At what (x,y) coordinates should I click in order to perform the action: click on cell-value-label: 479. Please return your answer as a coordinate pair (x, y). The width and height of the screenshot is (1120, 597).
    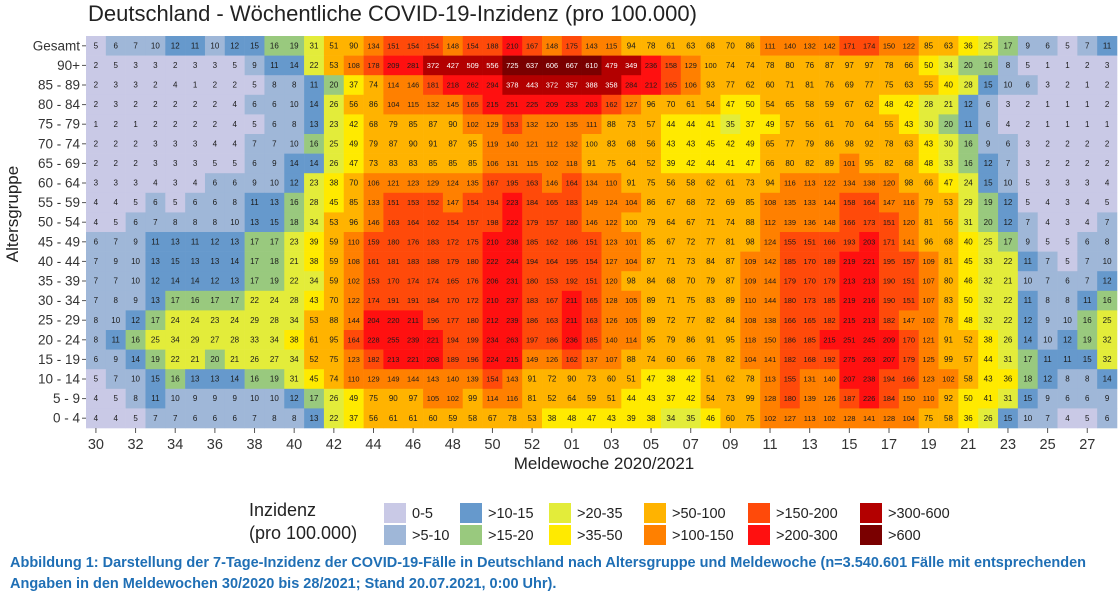
    Looking at the image, I should click on (611, 65).